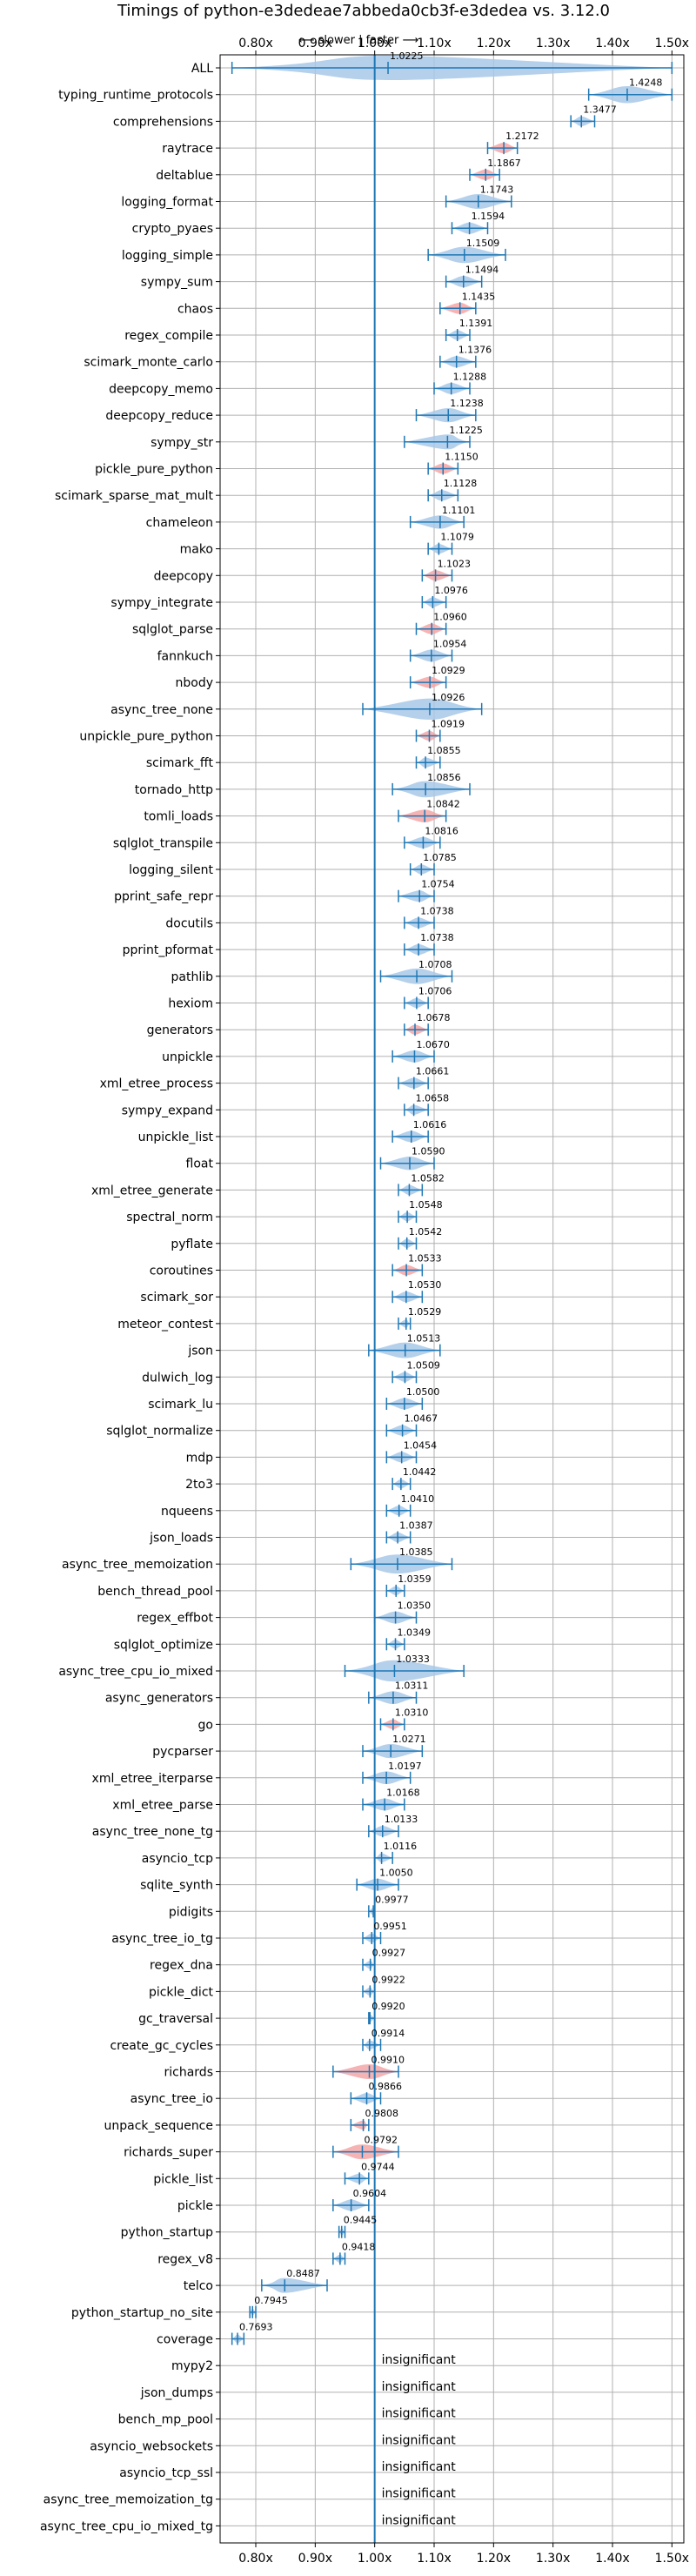 Image resolution: width=696 pixels, height=2576 pixels. What do you see at coordinates (256, 2327) in the screenshot?
I see `value-label: 0.7693` at bounding box center [256, 2327].